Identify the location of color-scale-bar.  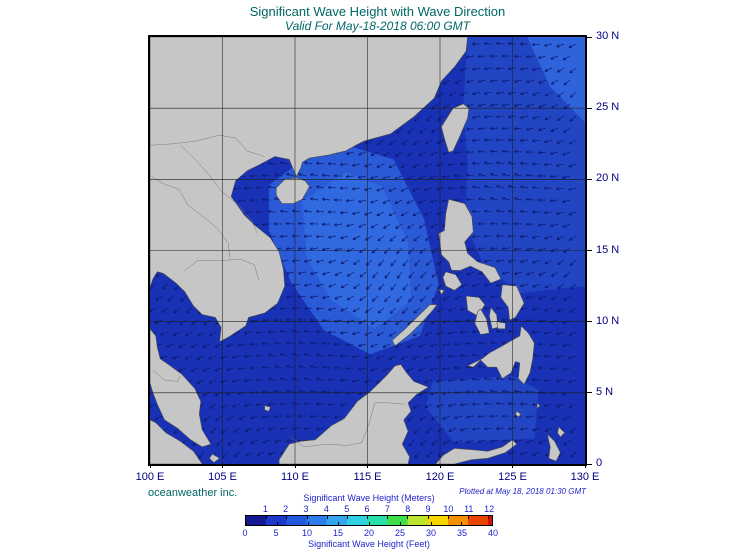
(369, 520).